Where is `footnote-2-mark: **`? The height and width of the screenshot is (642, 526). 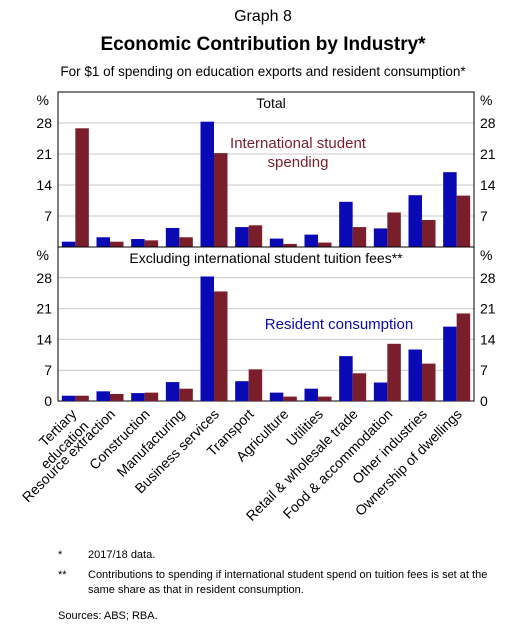 footnote-2-mark: ** is located at coordinates (62, 575).